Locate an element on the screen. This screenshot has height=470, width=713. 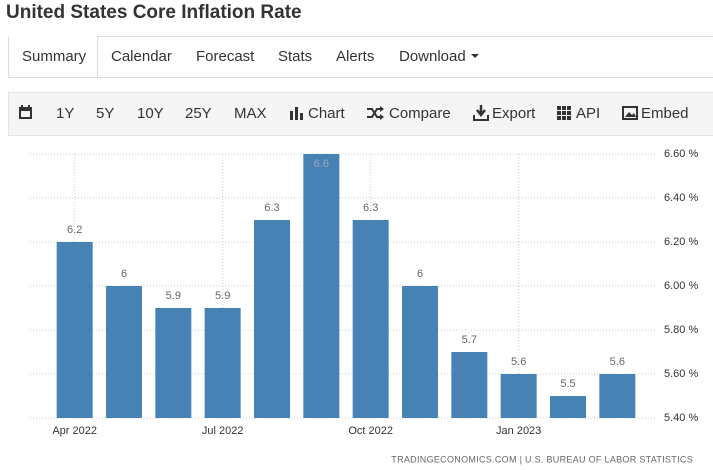
active-tab is located at coordinates (53, 56).